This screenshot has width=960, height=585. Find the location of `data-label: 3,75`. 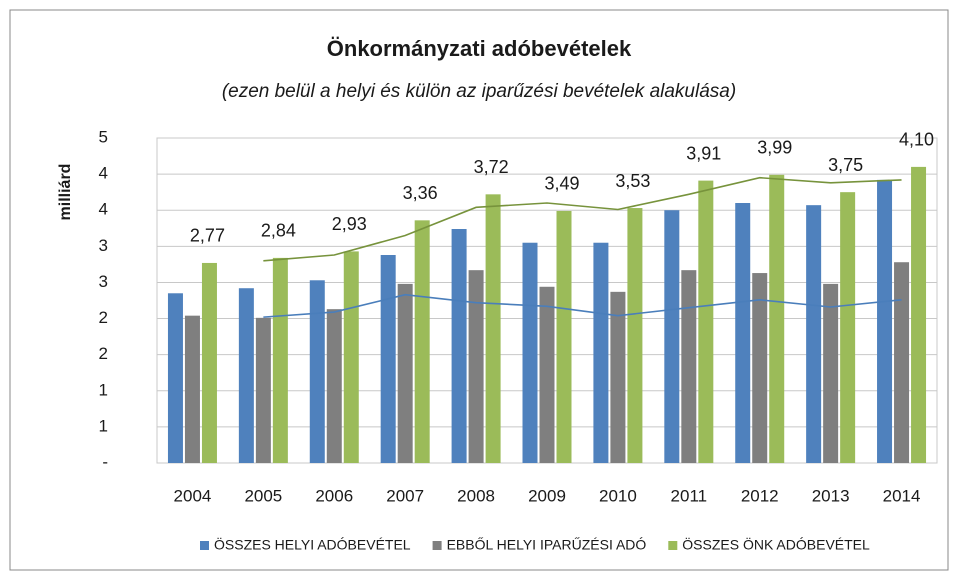

data-label: 3,75 is located at coordinates (845, 165).